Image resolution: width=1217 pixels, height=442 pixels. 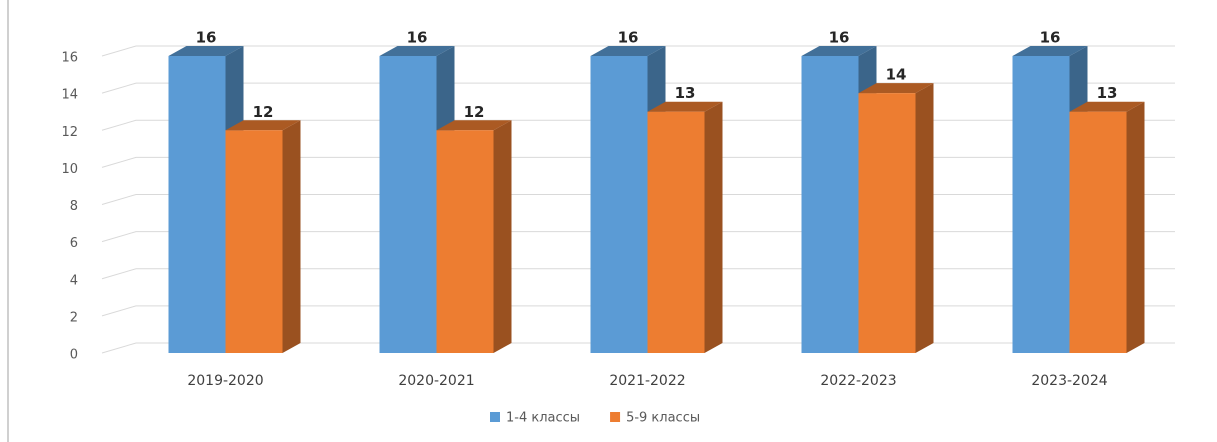 What do you see at coordinates (436, 381) in the screenshot?
I see `x-tick-label: 2020-2021` at bounding box center [436, 381].